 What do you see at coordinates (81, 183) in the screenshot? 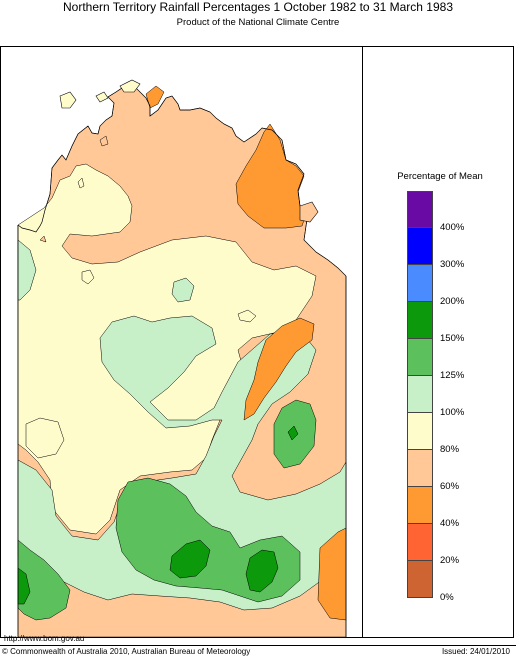
I see `land-80-100-island` at bounding box center [81, 183].